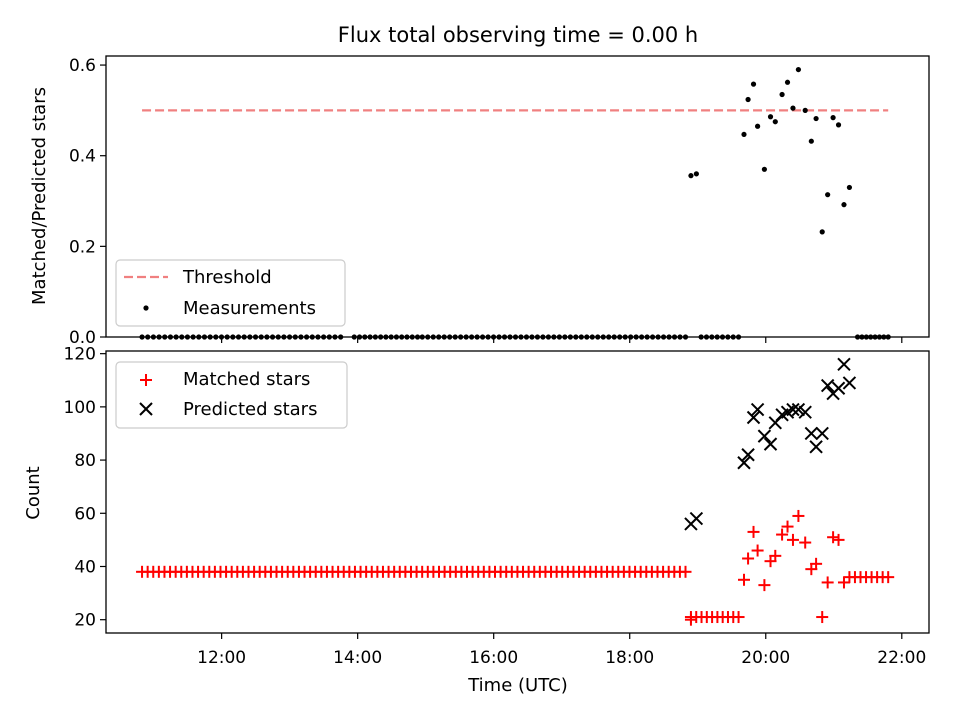 Image resolution: width=960 pixels, height=720 pixels. I want to click on legend-threshold-label: Threshold, so click(227, 277).